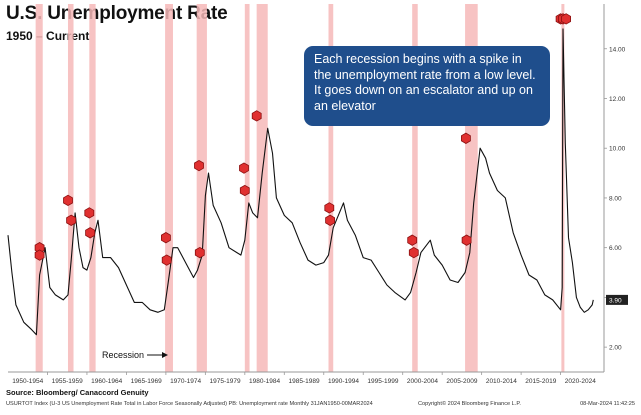  Describe the element at coordinates (165, 355) in the screenshot. I see `annotation-arrow-head` at that location.